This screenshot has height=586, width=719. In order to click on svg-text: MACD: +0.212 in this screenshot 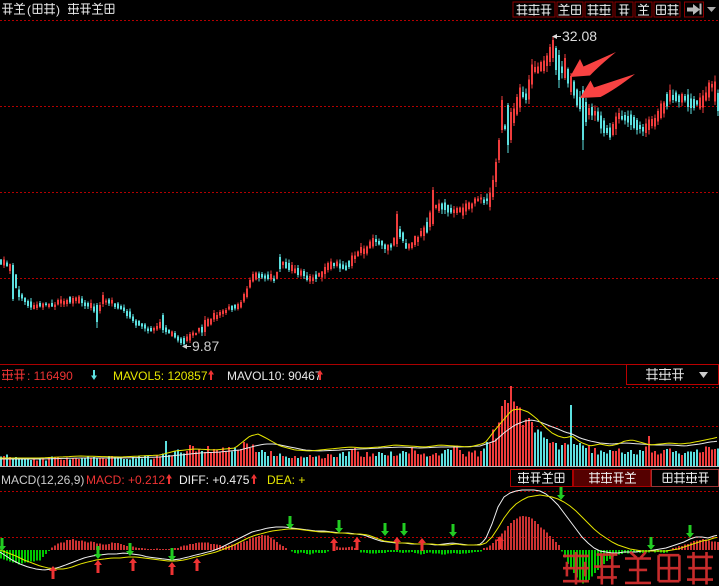, I will do `click(125, 480)`.